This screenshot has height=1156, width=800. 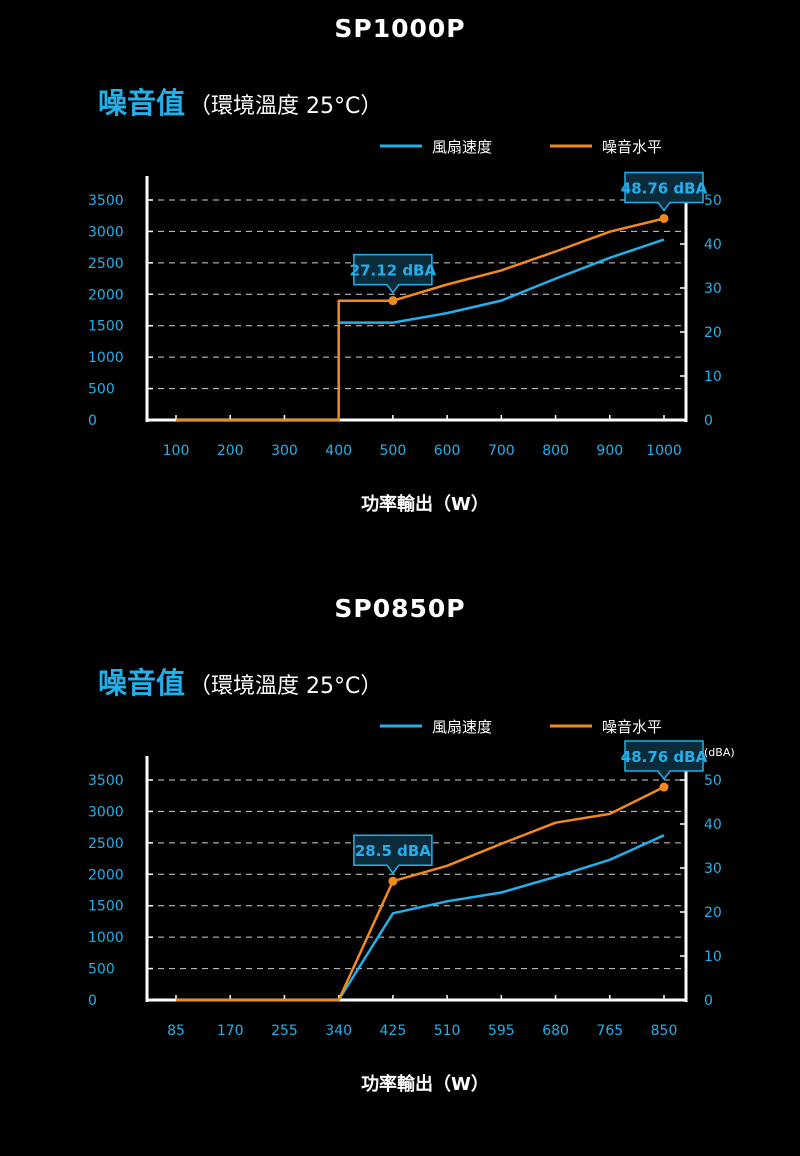 What do you see at coordinates (501, 451) in the screenshot?
I see `x-tick-label: 700` at bounding box center [501, 451].